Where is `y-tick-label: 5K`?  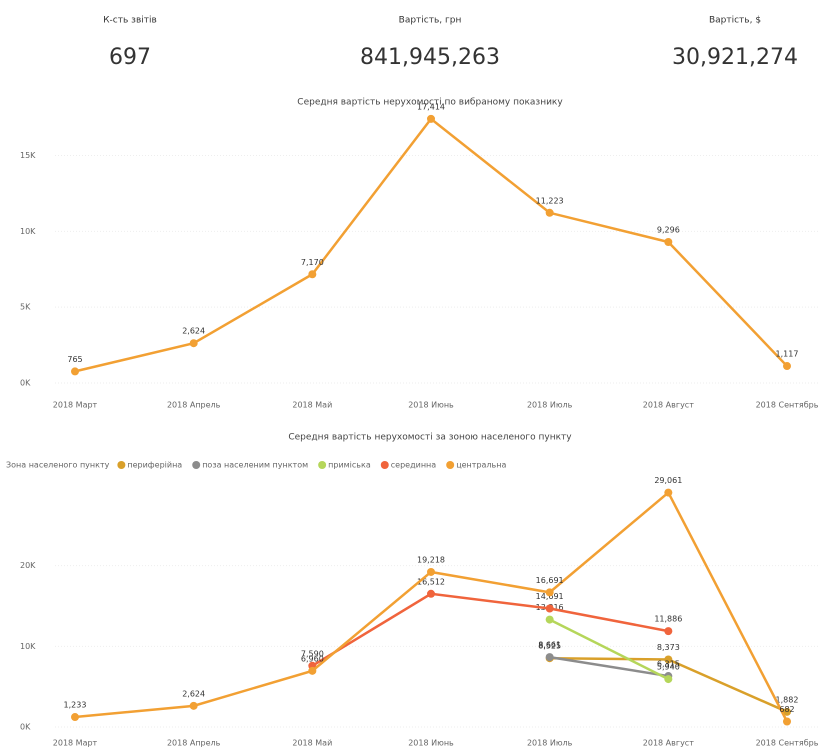 y-tick-label: 5K is located at coordinates (25, 307).